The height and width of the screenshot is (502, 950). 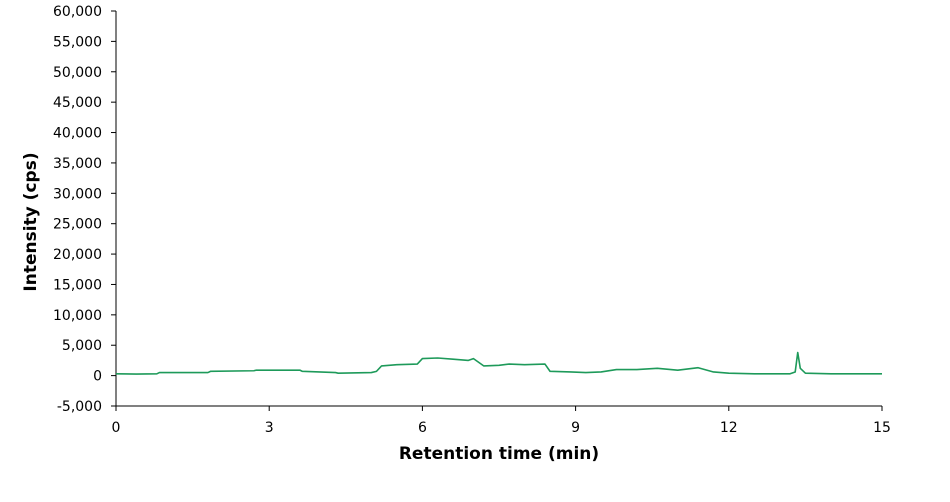 I want to click on y-tick-label: 10,000, so click(x=77, y=316).